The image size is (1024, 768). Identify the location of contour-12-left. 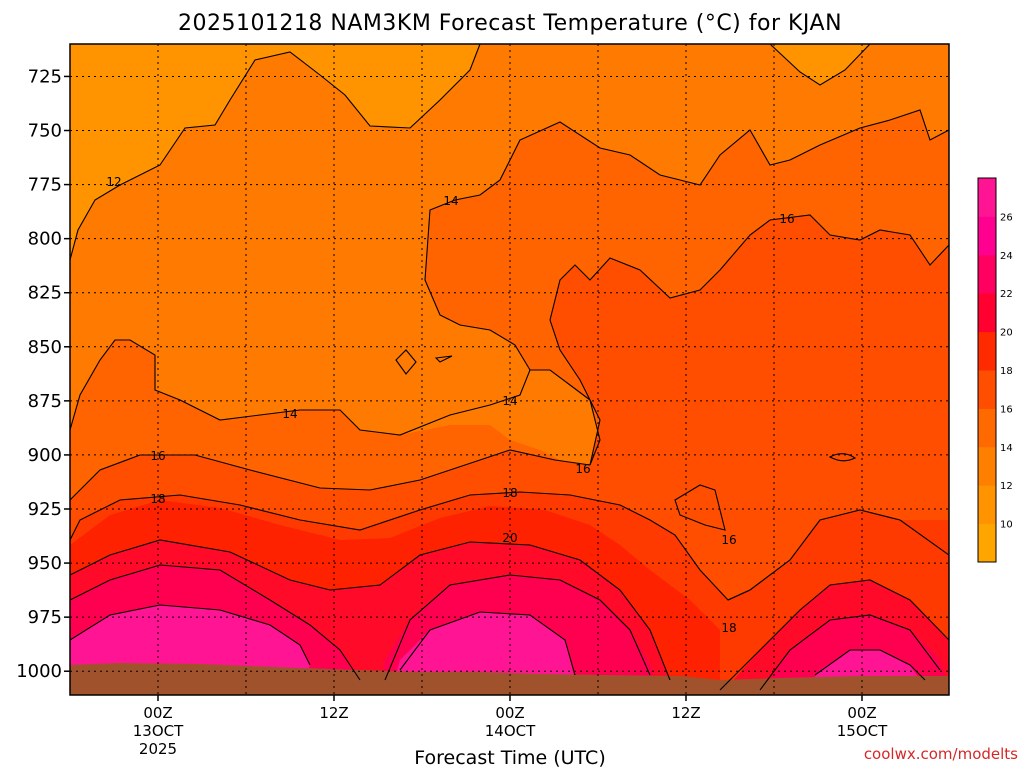
(275, 152).